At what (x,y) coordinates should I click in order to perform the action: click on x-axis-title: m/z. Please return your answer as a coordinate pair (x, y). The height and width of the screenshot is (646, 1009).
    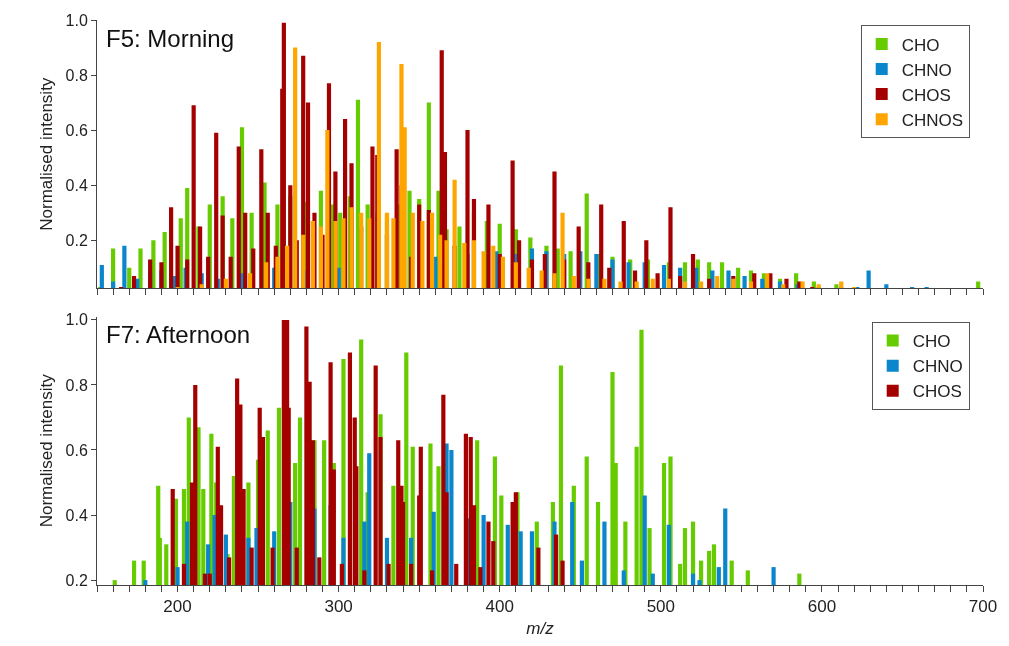
    Looking at the image, I should click on (540, 628).